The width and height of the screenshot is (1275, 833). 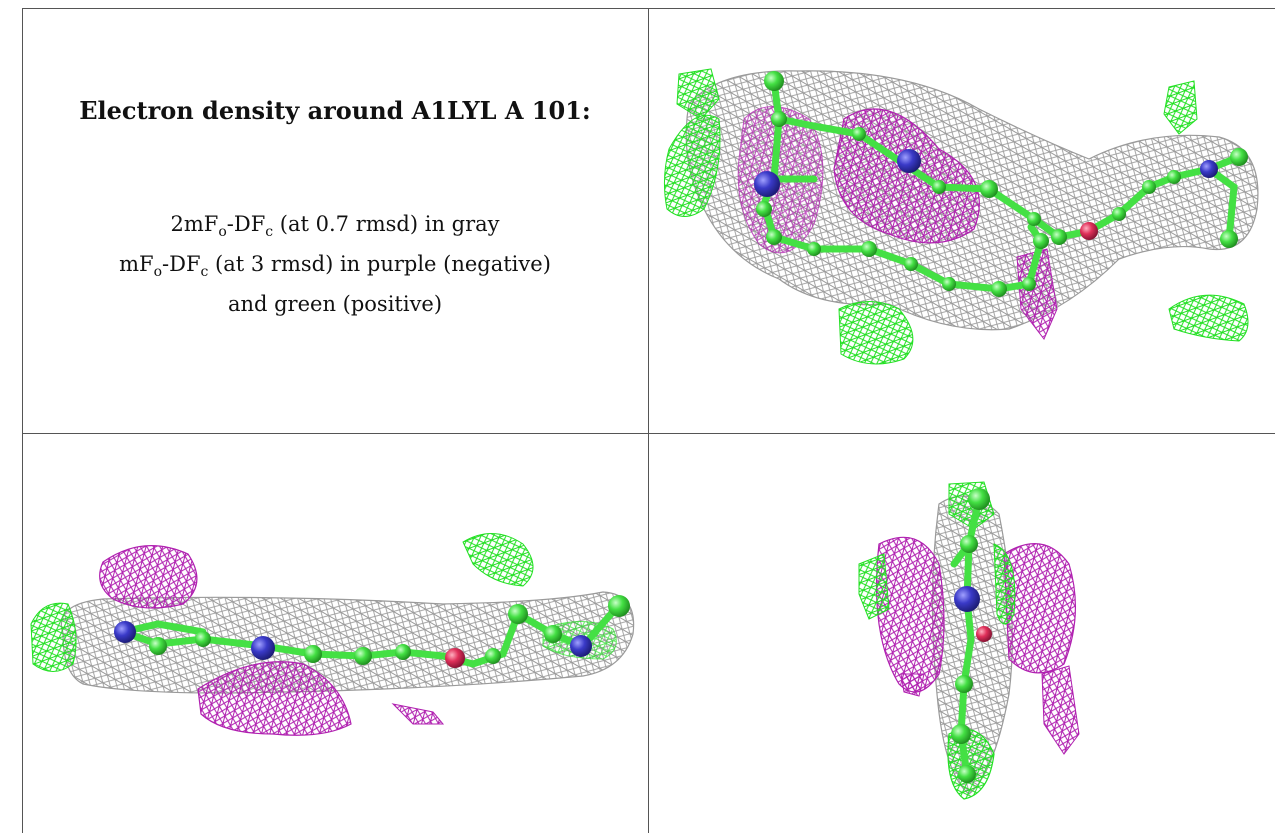 What do you see at coordinates (335, 226) in the screenshot?
I see `caption-line-gray: 2mFo-DFc (at 0.7 rmsd) in gray` at bounding box center [335, 226].